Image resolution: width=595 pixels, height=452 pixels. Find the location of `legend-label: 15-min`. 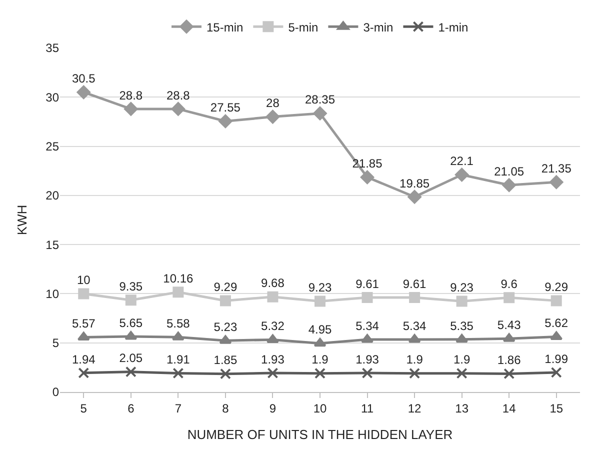

legend-label: 15-min is located at coordinates (225, 27).